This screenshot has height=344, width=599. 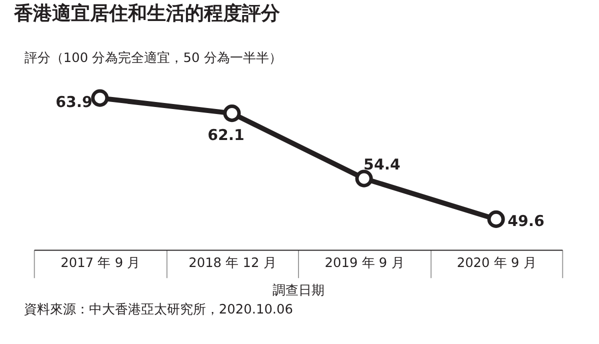 What do you see at coordinates (232, 264) in the screenshot?
I see `x-tick-label: 2018 年 12 月` at bounding box center [232, 264].